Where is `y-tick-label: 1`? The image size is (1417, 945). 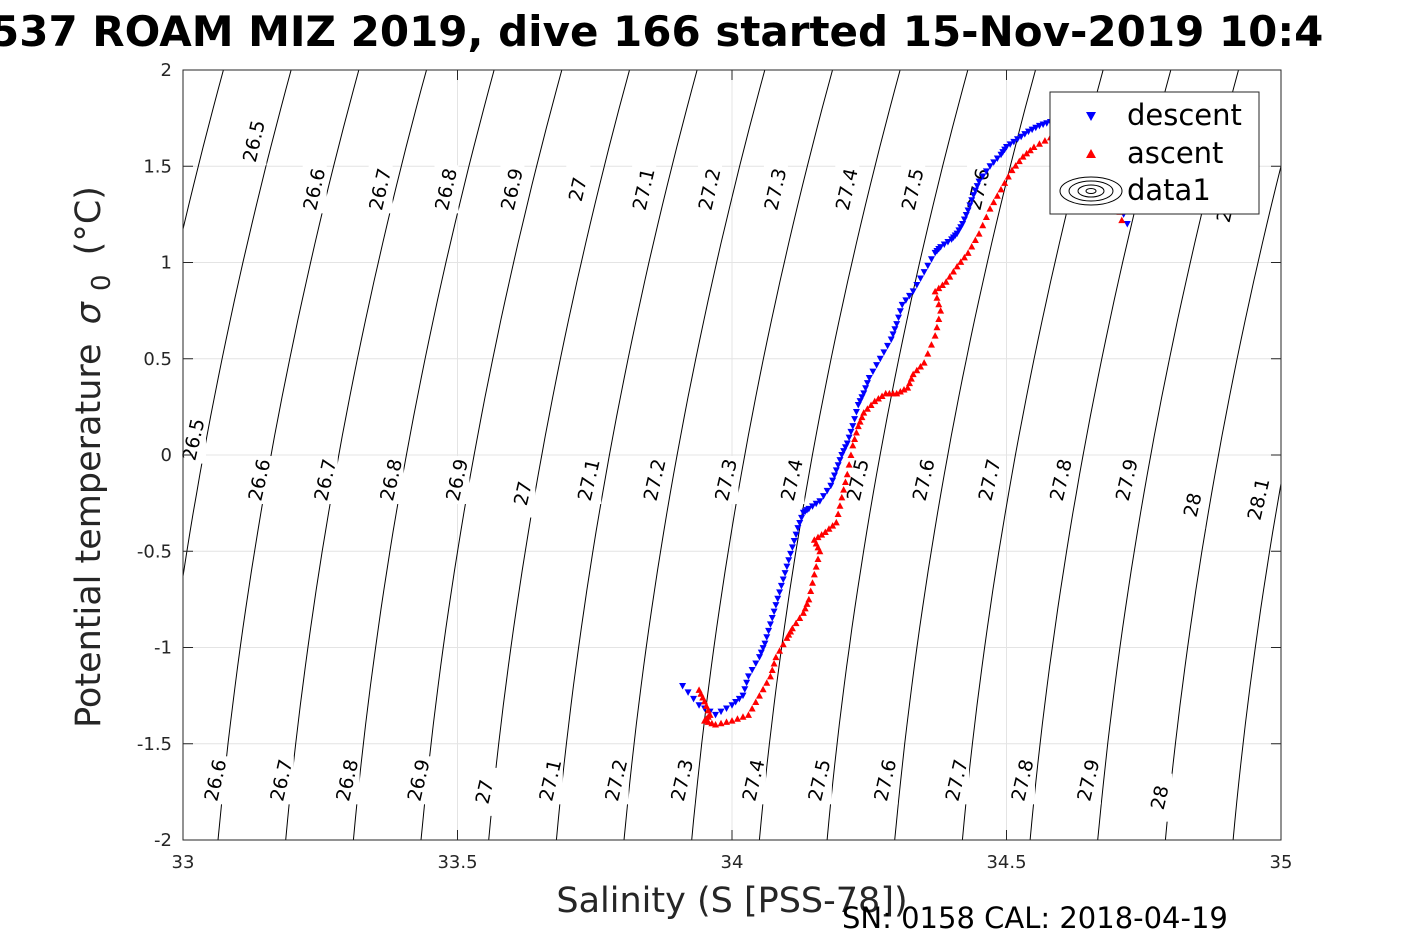 y-tick-label: 1 is located at coordinates (166, 263).